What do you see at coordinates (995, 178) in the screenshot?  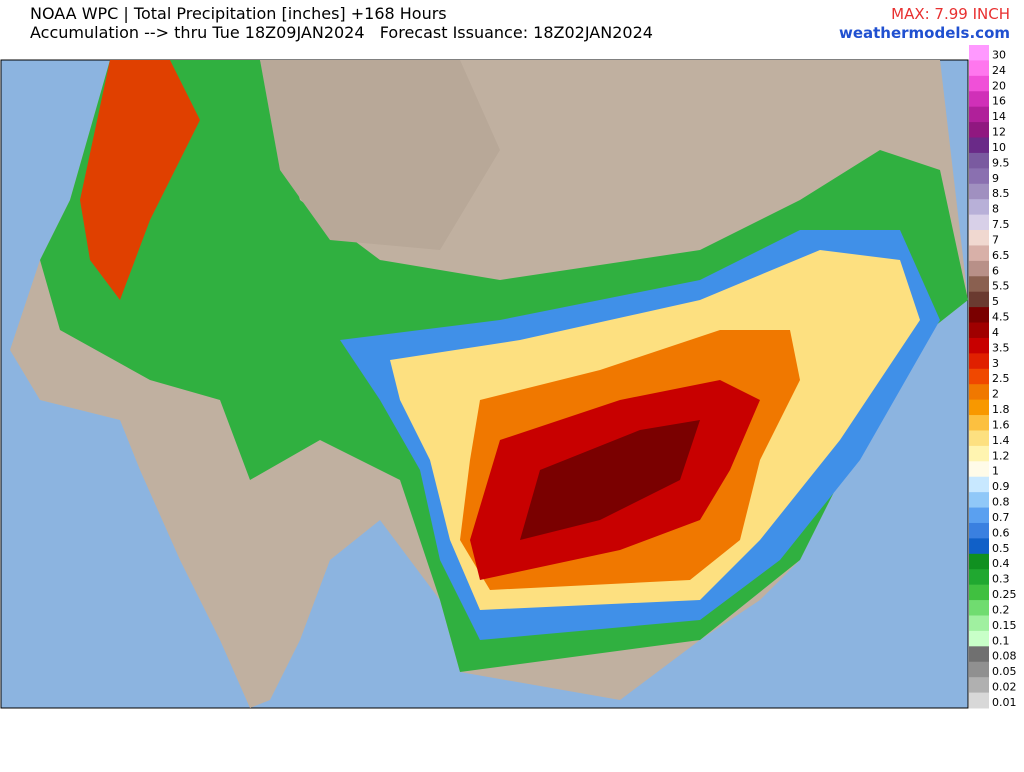 I see `legend-label: 9` at bounding box center [995, 178].